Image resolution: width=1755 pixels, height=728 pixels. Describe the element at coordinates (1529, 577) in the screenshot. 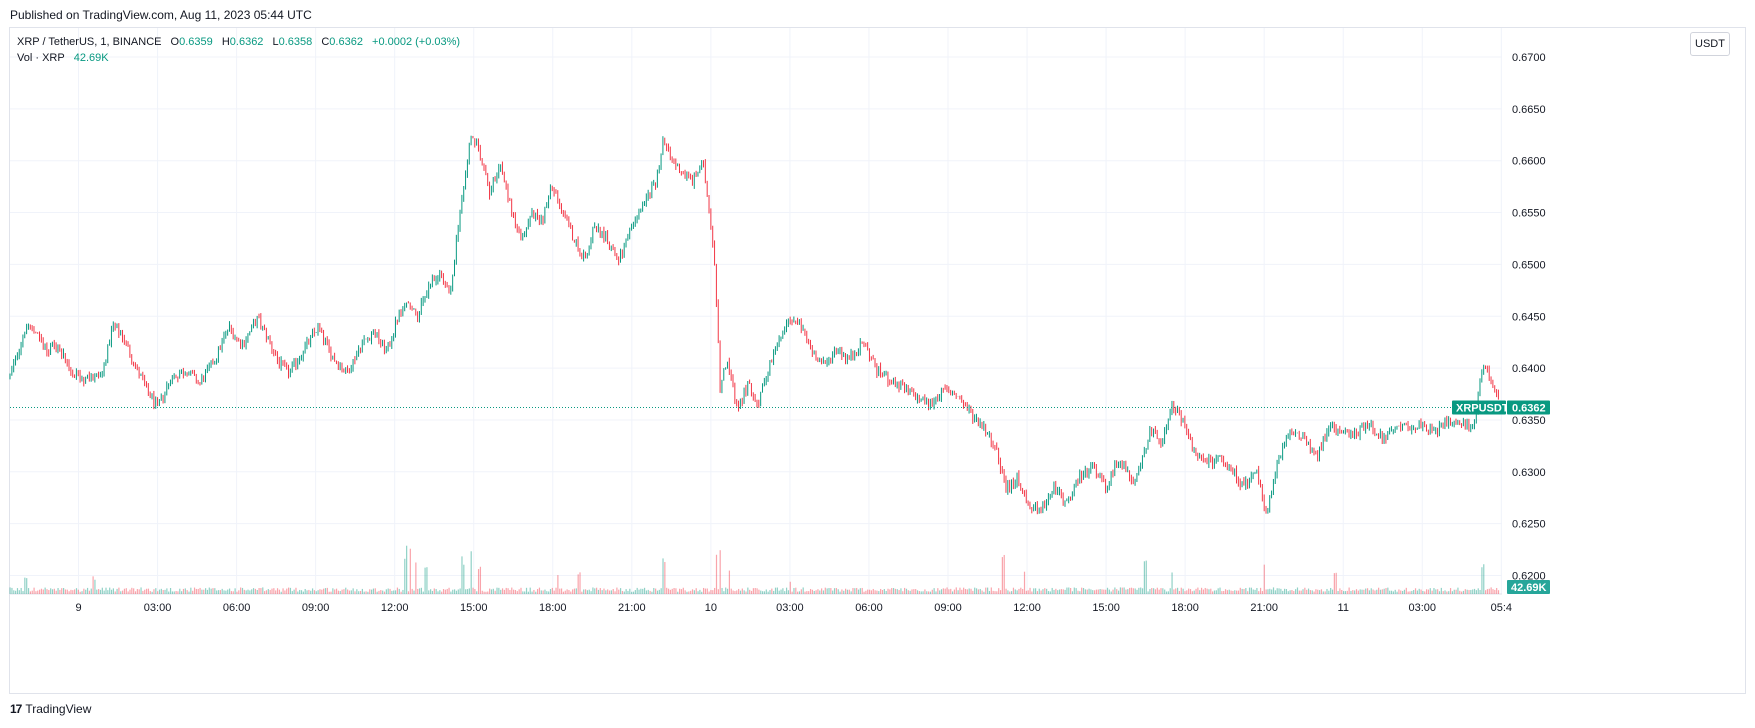

I see `price-tick-label: 0.6200` at that location.